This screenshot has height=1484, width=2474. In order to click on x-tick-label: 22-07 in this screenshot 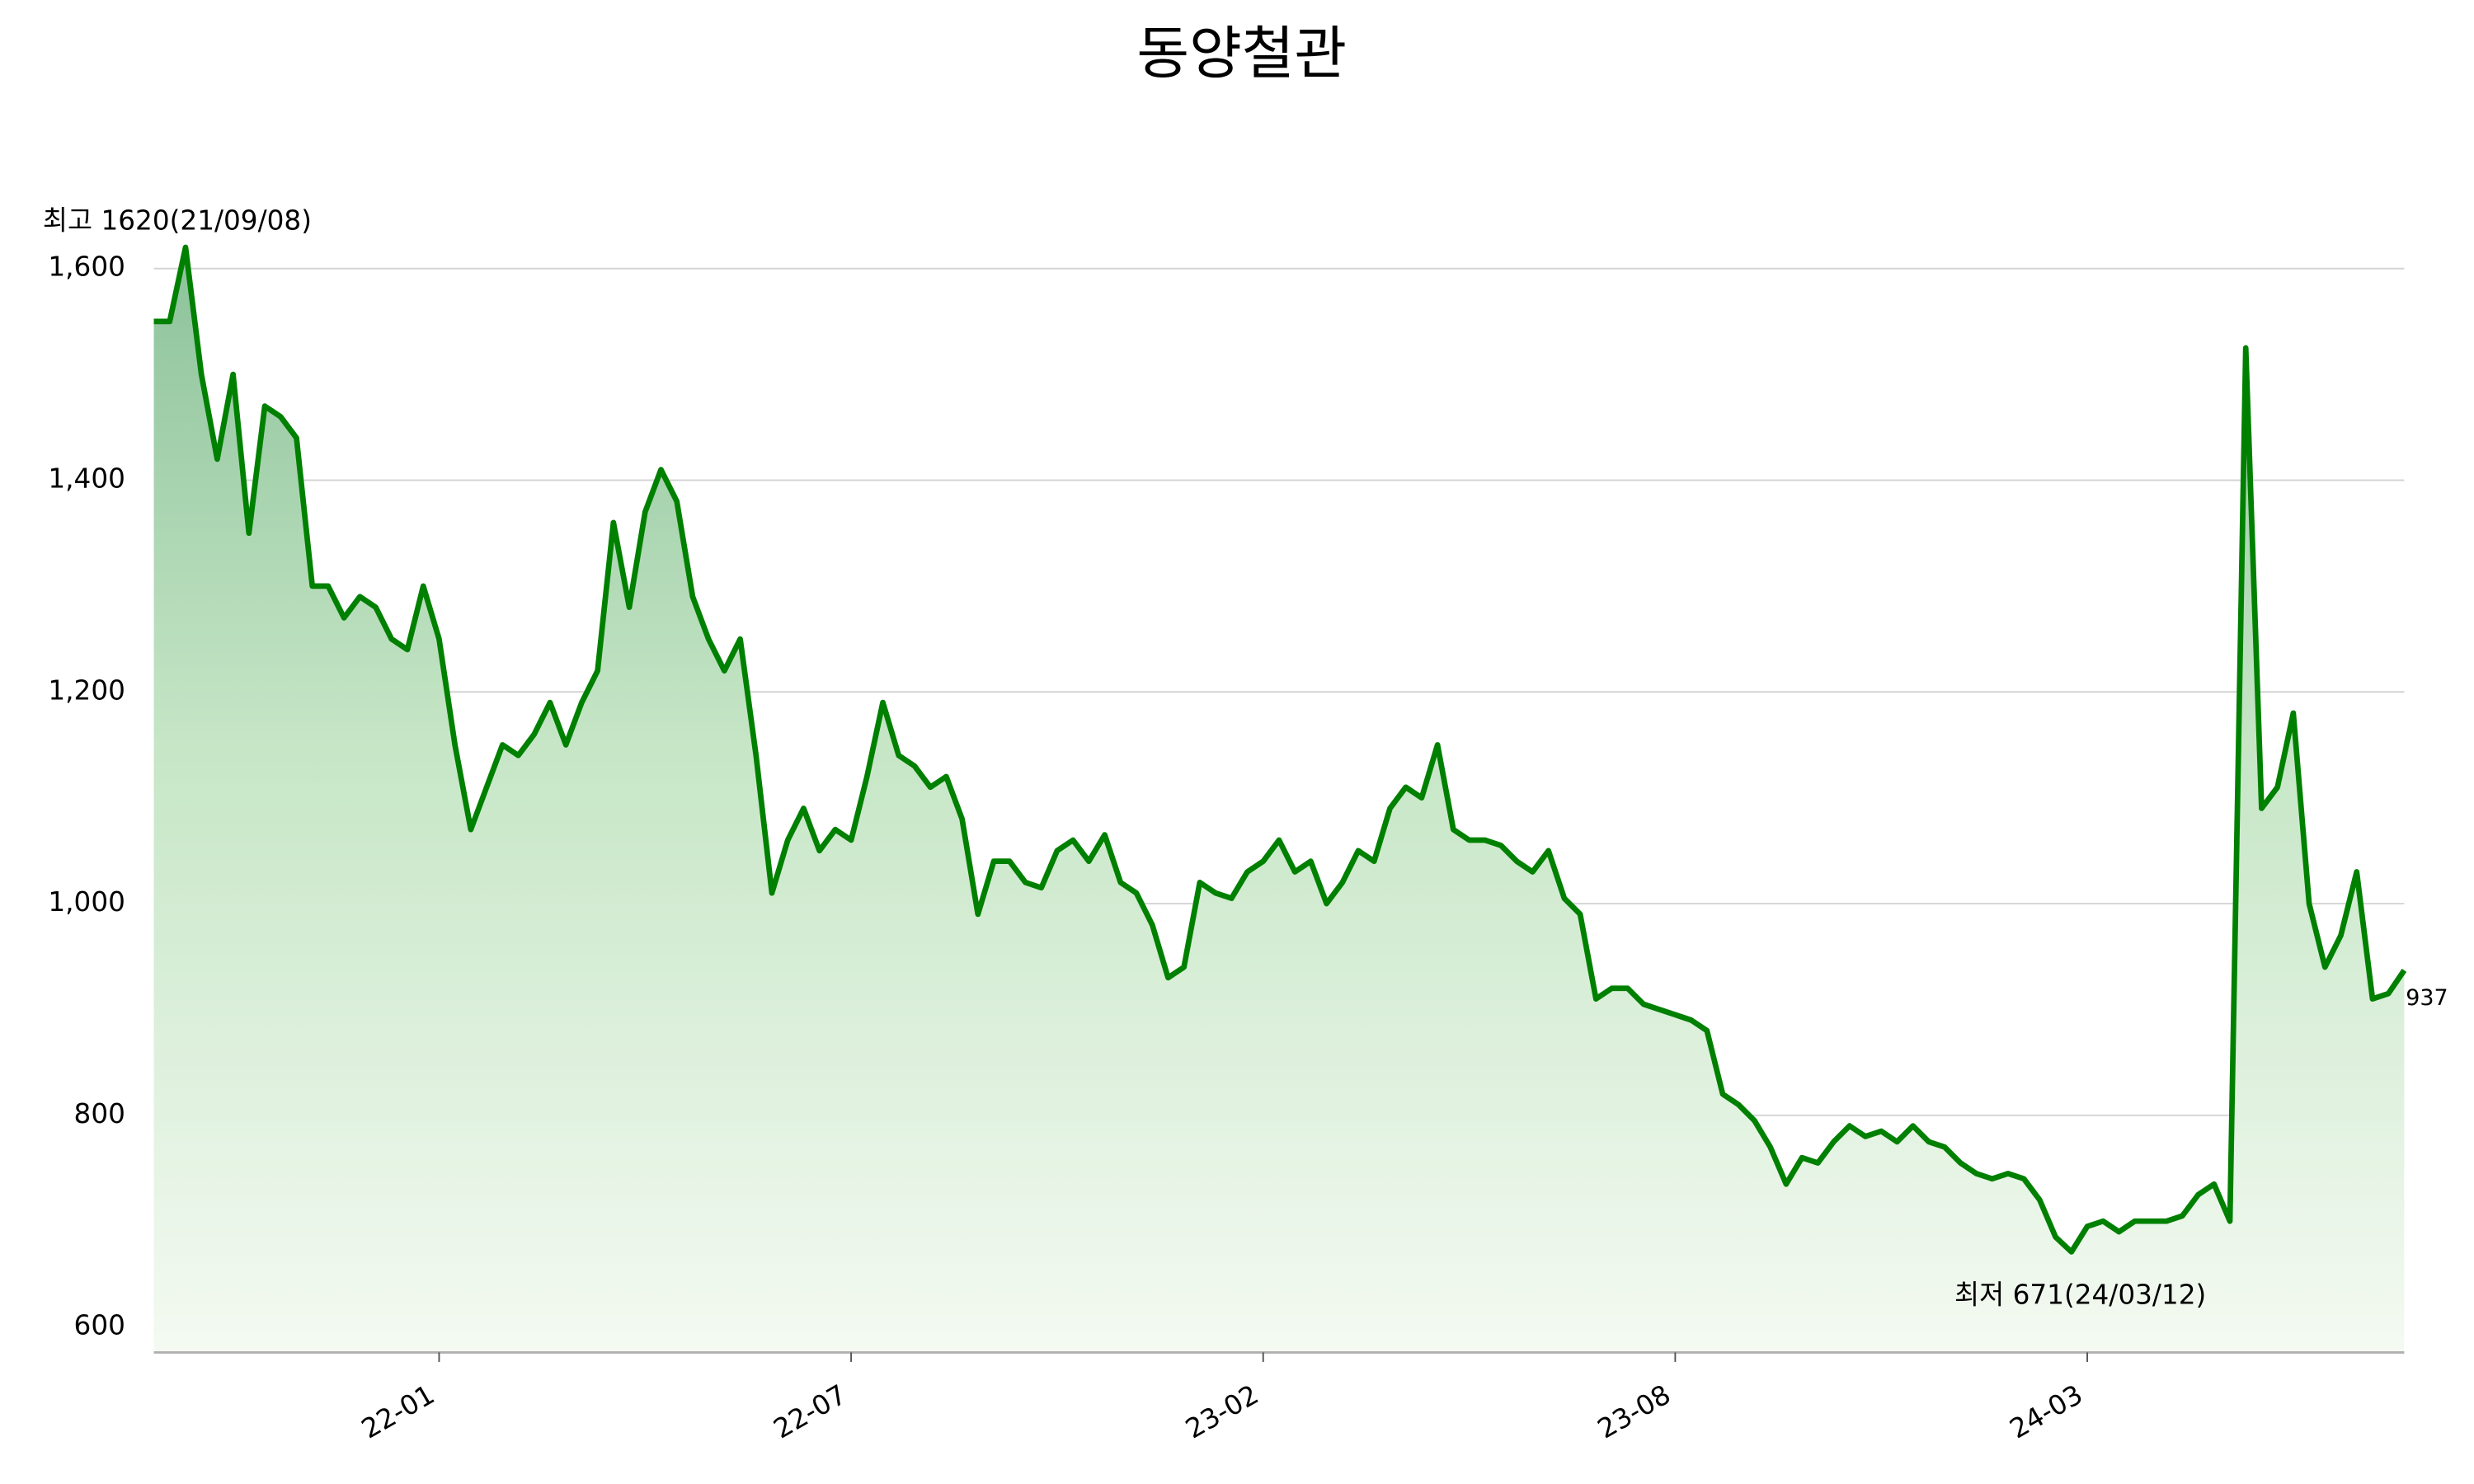, I will do `click(810, 1411)`.